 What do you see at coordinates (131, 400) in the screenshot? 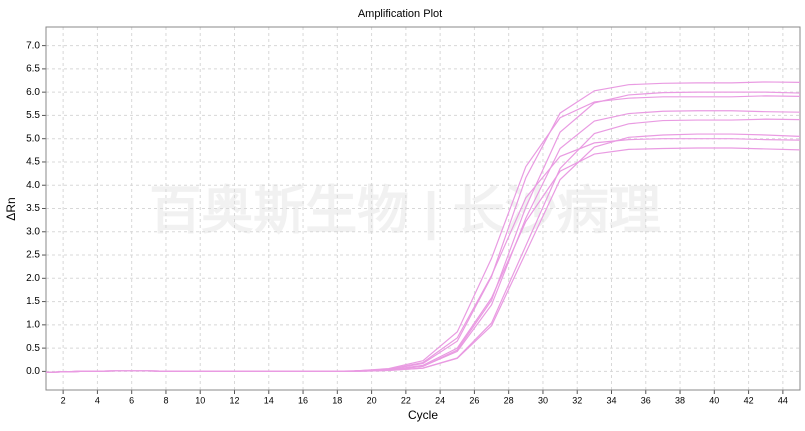
I see `x-tick-label: 6` at bounding box center [131, 400].